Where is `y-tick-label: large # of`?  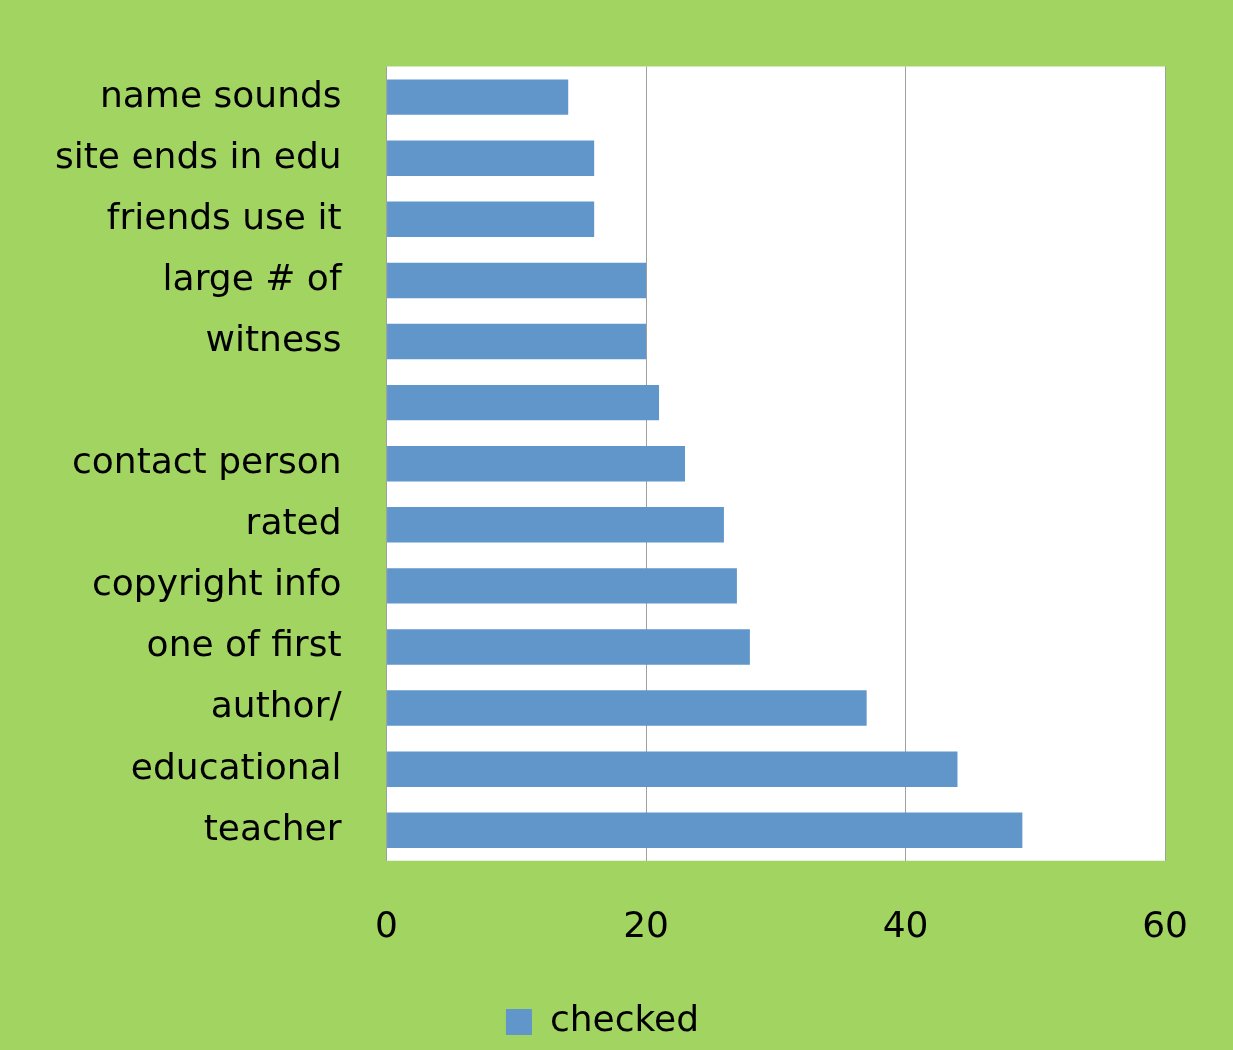
y-tick-label: large # of is located at coordinates (252, 277).